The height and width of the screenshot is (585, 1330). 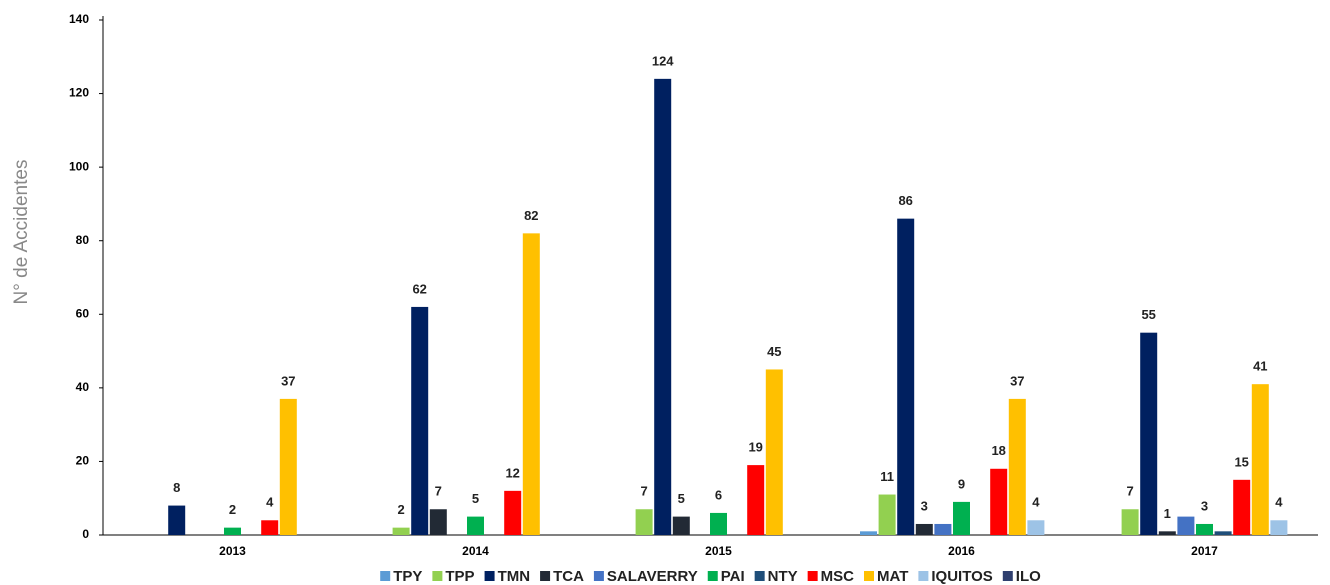 What do you see at coordinates (1148, 314) in the screenshot?
I see `value-label: 55` at bounding box center [1148, 314].